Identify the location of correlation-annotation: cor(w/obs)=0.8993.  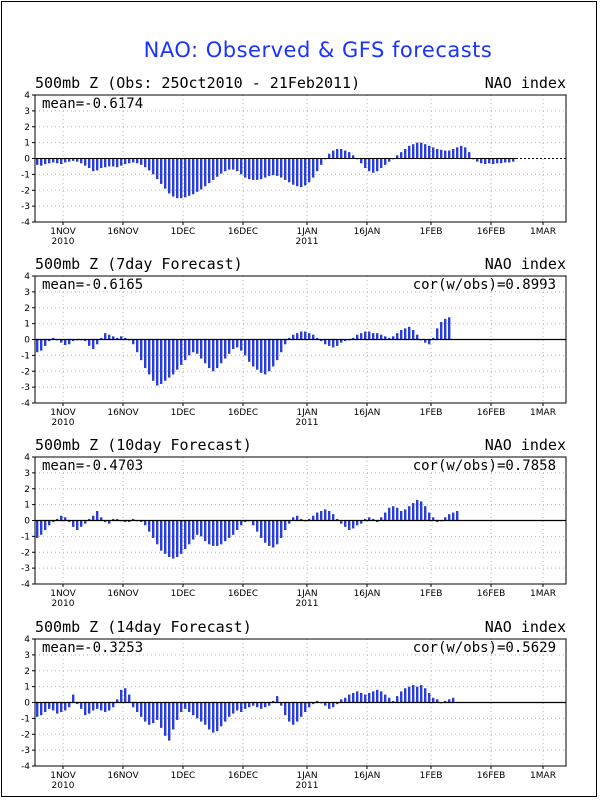
(484, 285).